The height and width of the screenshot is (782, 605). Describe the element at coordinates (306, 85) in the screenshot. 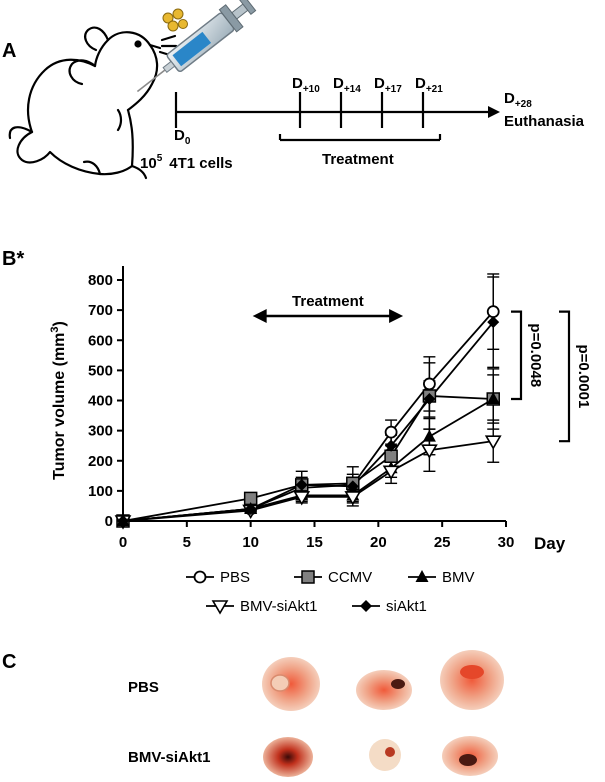

I see `timeline-day-10: D+10` at that location.